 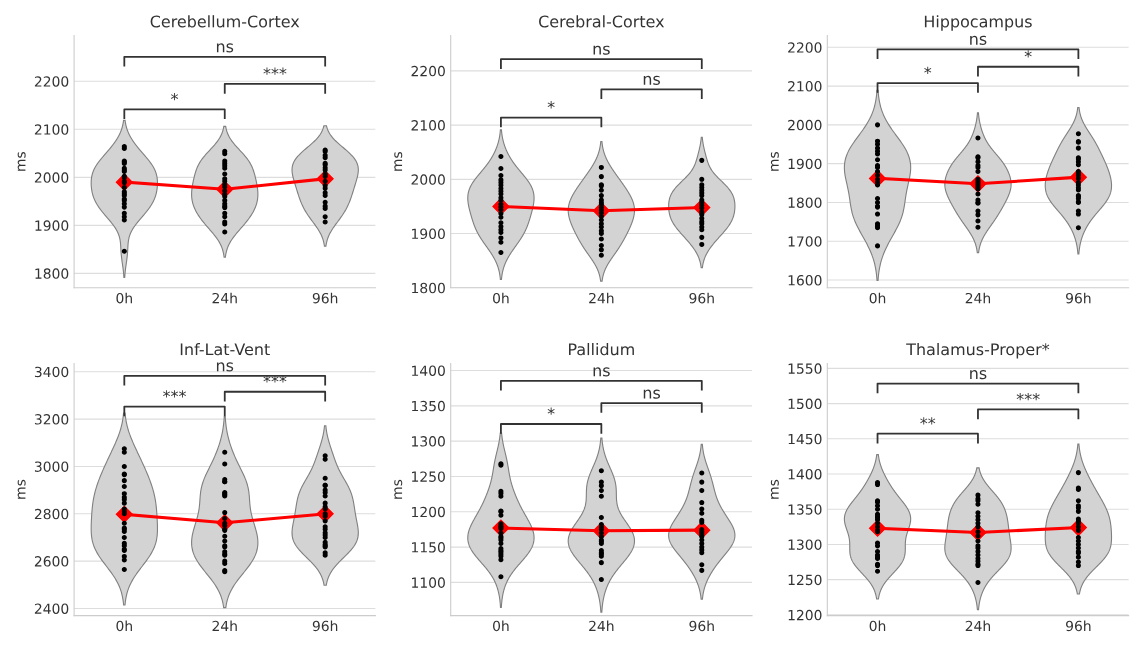 What do you see at coordinates (601, 349) in the screenshot?
I see `chart-title: Pallidum` at bounding box center [601, 349].